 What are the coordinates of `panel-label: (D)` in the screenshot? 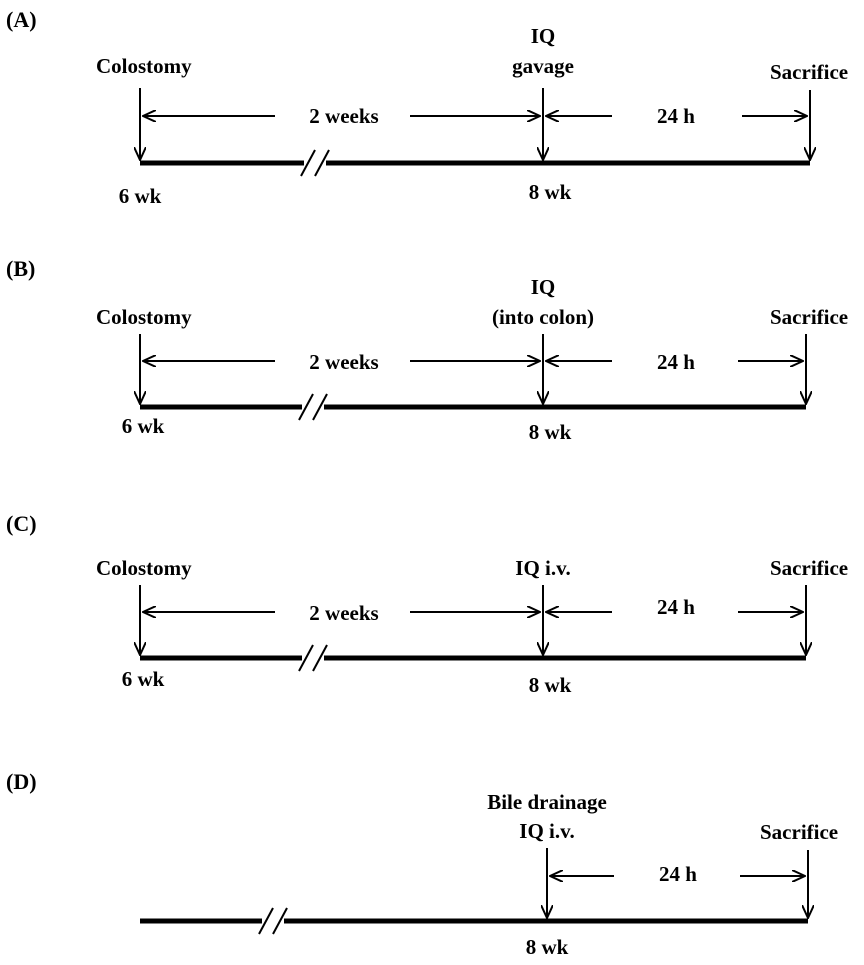 It's located at (21, 781).